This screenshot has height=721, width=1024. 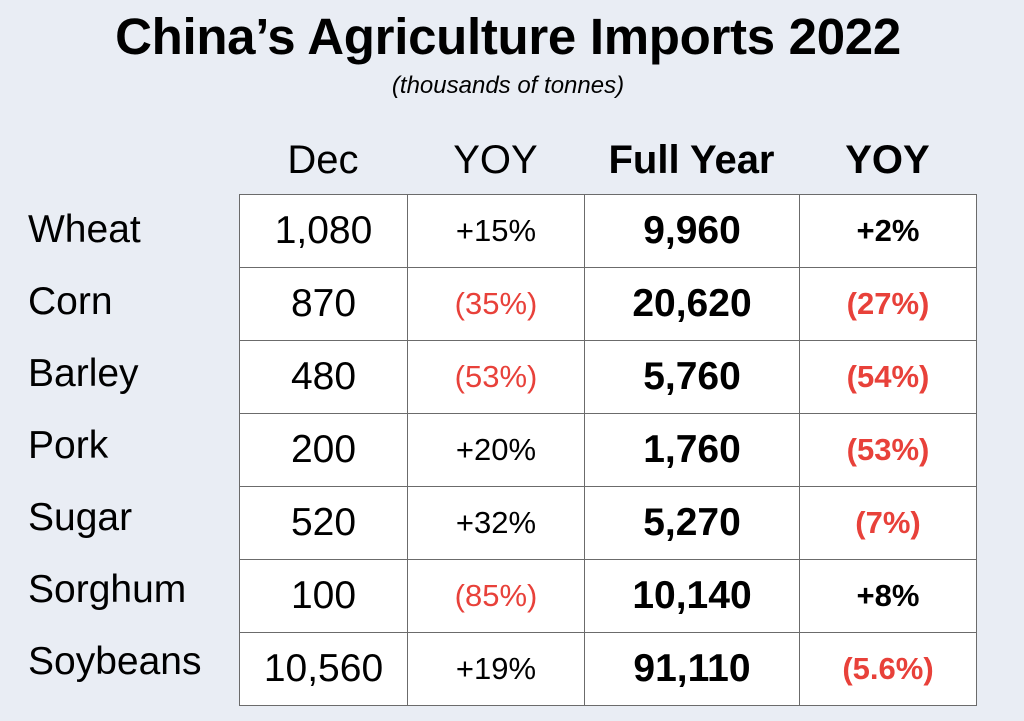 What do you see at coordinates (496, 304) in the screenshot?
I see `cell-dec-yoy: (35%)` at bounding box center [496, 304].